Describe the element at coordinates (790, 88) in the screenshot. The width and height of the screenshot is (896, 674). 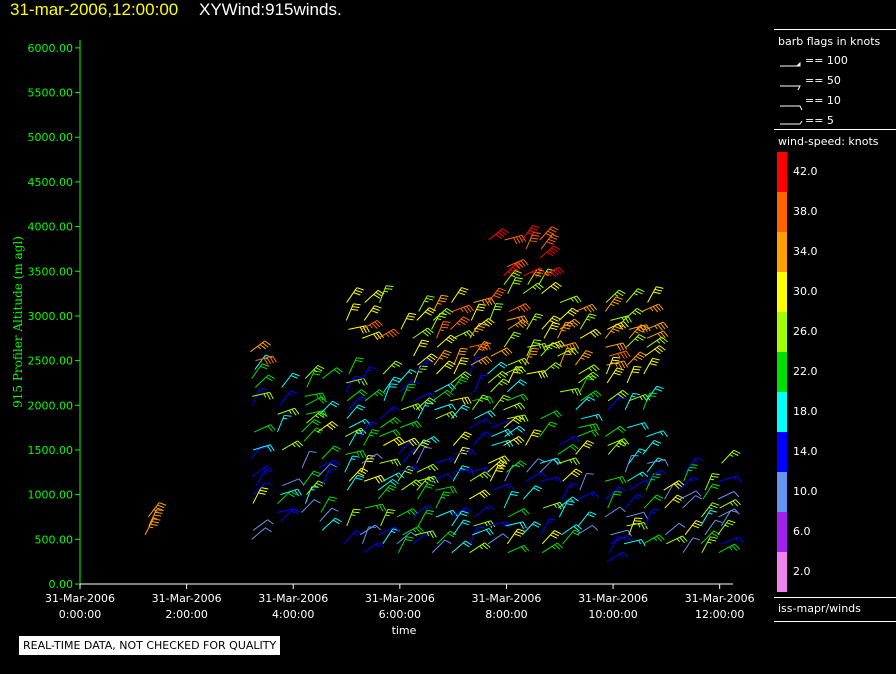
I see `flag-50-icon` at that location.